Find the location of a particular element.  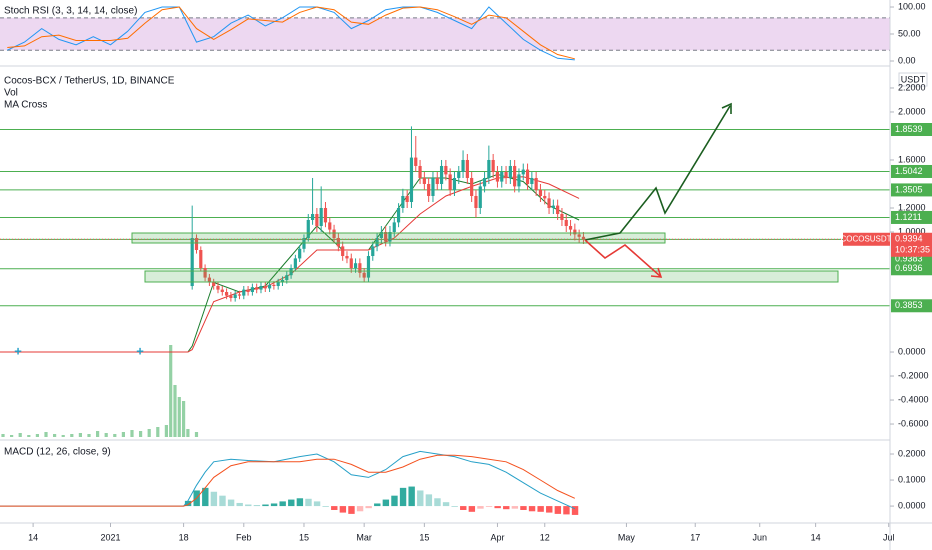

arrow-head is located at coordinates (656, 272).